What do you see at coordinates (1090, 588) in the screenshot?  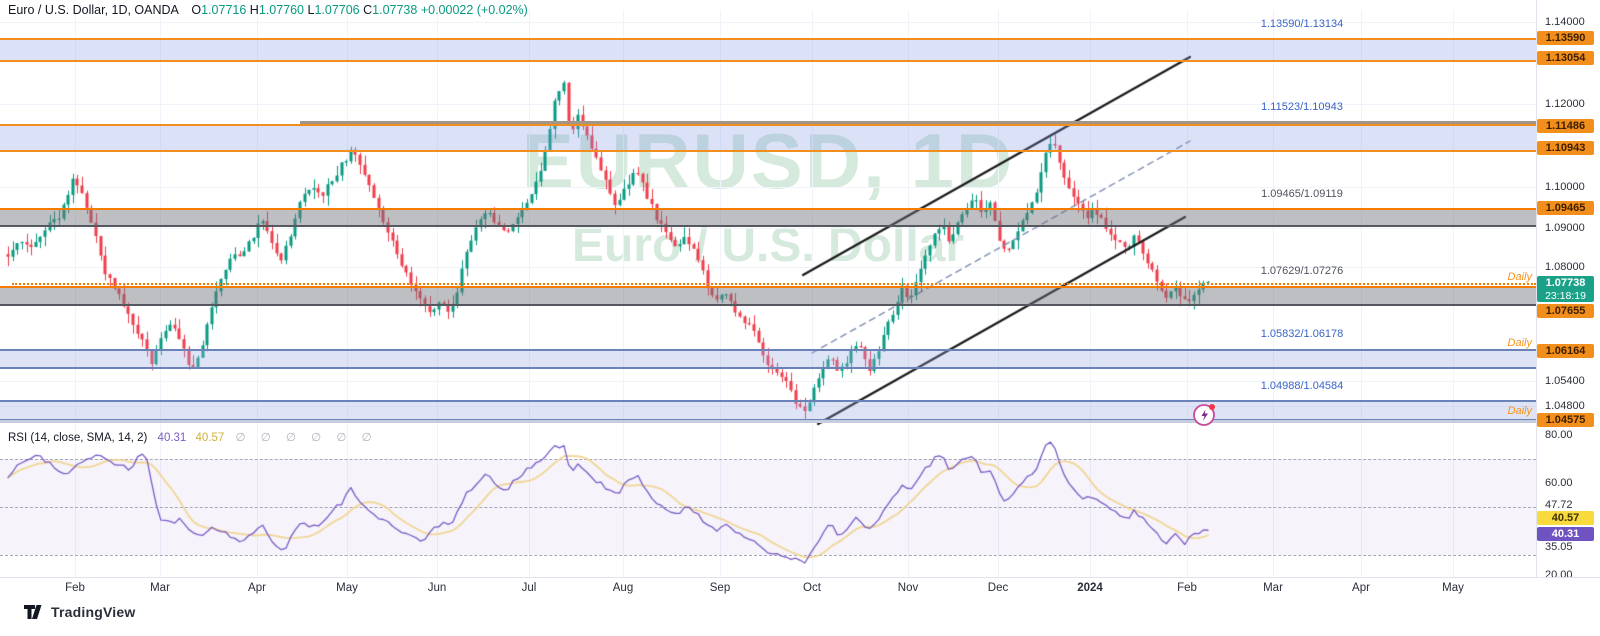 I see `time-axis-label: 2024` at bounding box center [1090, 588].